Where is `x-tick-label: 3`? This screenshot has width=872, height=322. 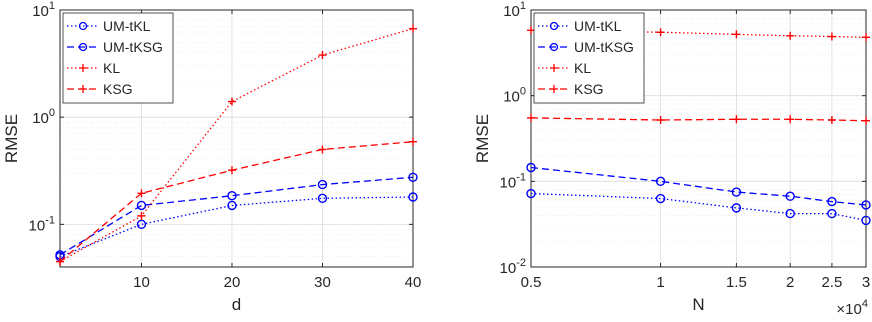 x-tick-label: 3 is located at coordinates (866, 282).